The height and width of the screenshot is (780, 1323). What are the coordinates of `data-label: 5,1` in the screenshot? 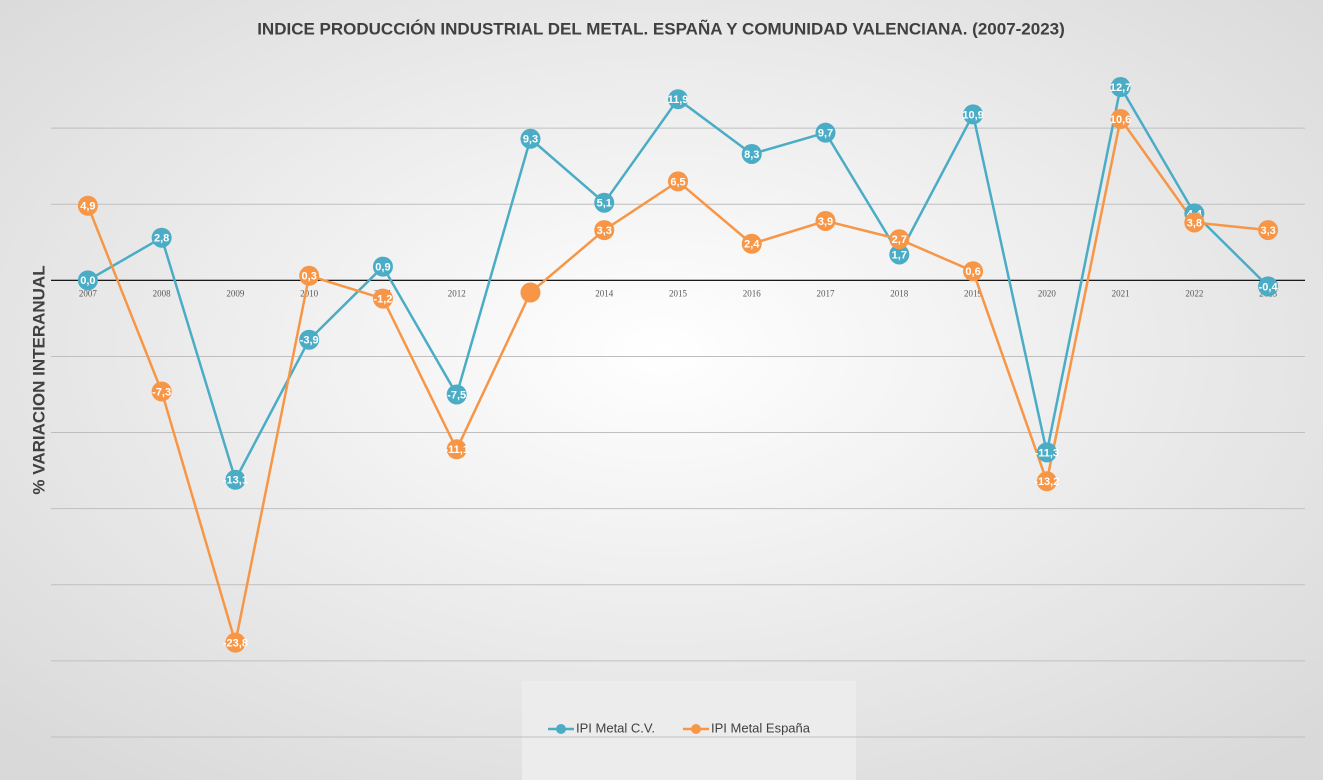 It's located at (604, 204).